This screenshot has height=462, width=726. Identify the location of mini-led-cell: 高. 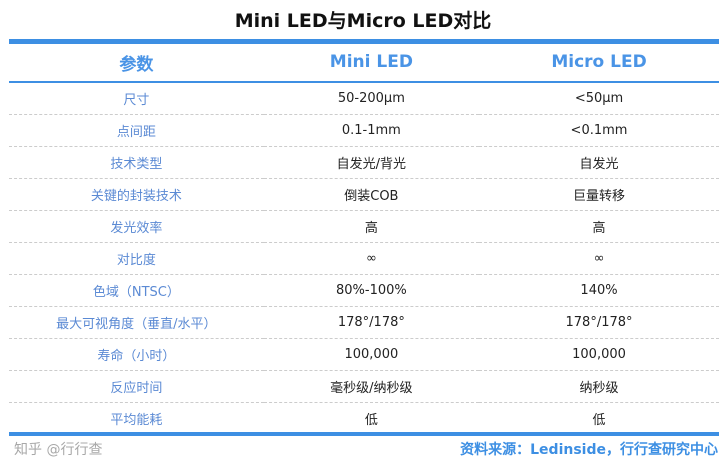
(371, 226).